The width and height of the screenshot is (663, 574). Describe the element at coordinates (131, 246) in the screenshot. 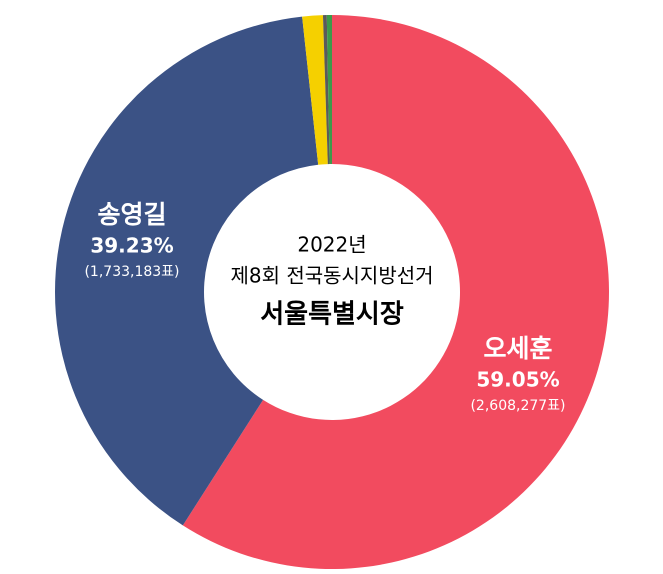

I see `slice-percent: 39.23%` at that location.